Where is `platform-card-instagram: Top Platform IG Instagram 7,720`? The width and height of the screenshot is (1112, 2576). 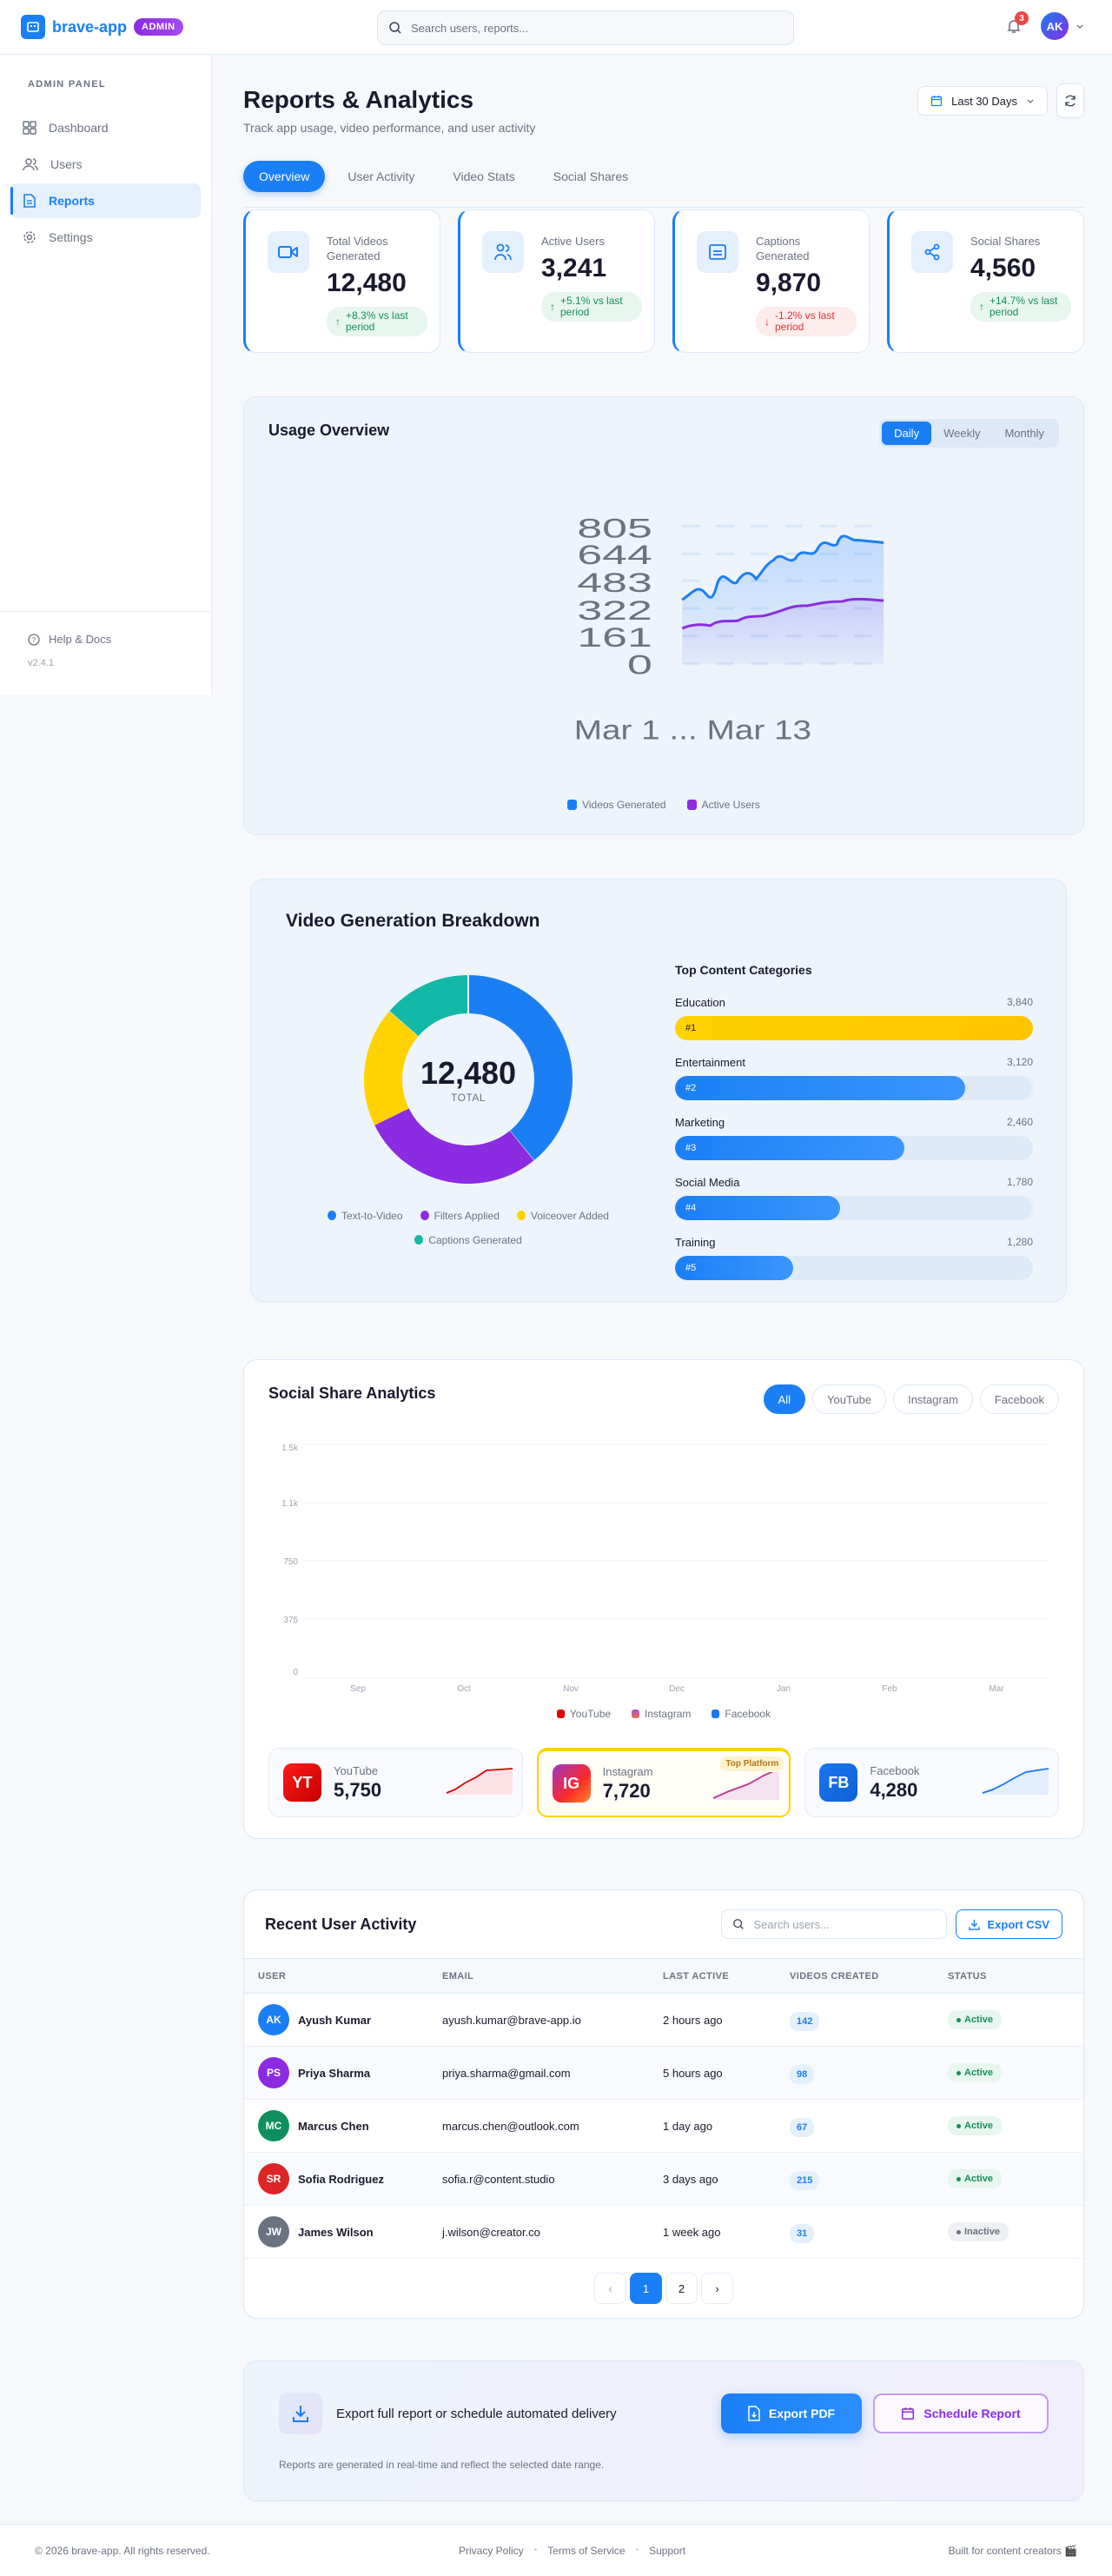
platform-card-instagram: Top Platform IG Instagram 7,720 is located at coordinates (663, 1783).